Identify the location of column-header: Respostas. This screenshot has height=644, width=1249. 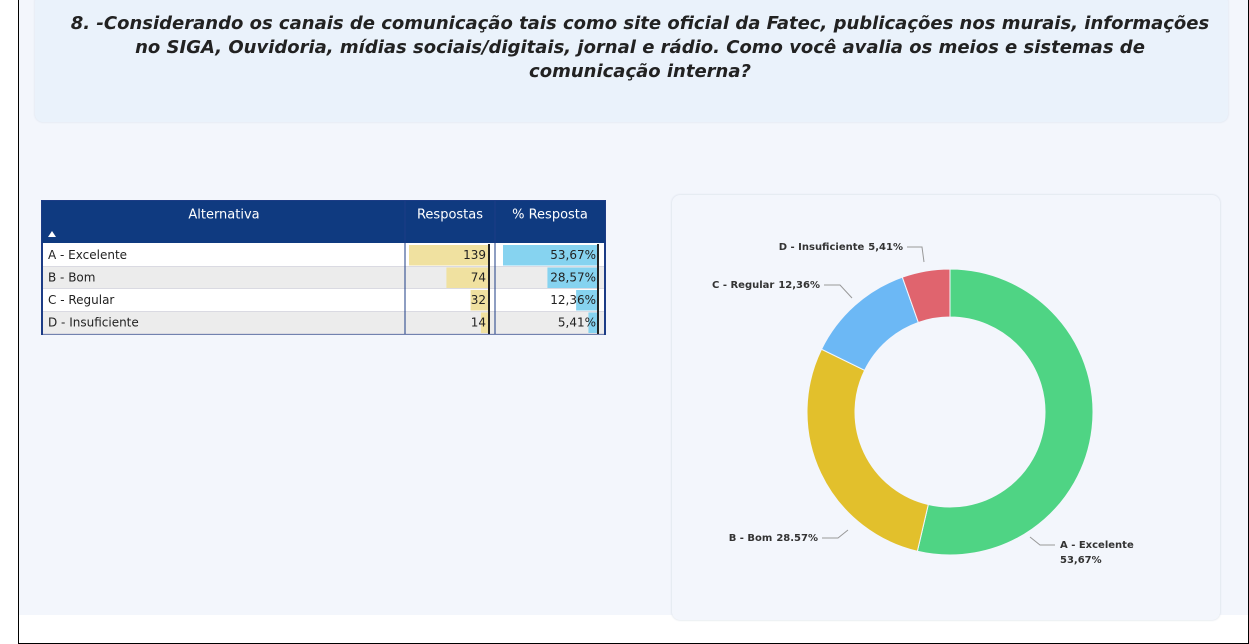
(450, 215).